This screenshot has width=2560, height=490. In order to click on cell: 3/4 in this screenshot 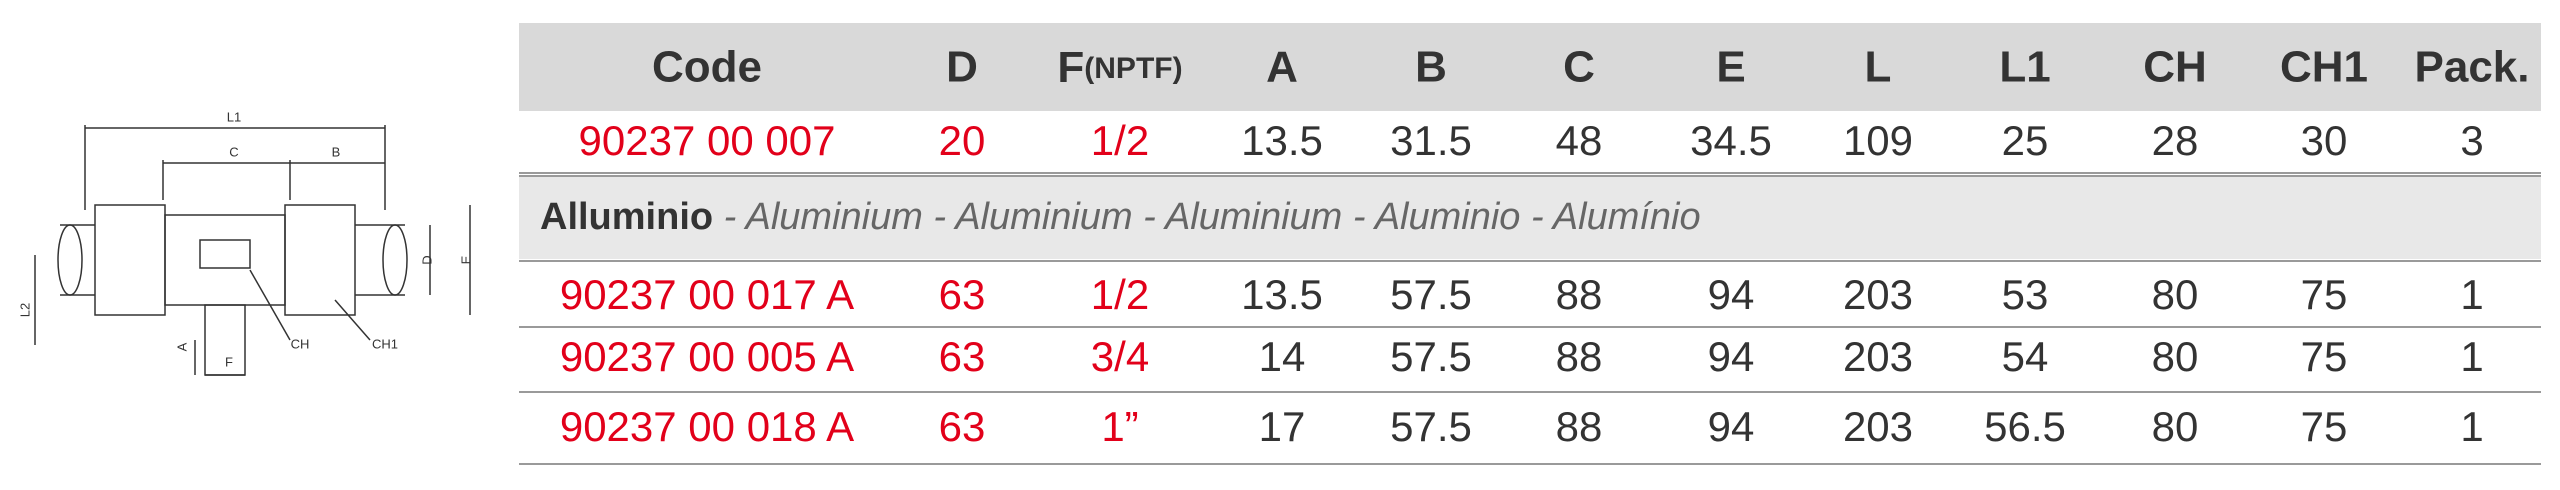, I will do `click(1120, 356)`.